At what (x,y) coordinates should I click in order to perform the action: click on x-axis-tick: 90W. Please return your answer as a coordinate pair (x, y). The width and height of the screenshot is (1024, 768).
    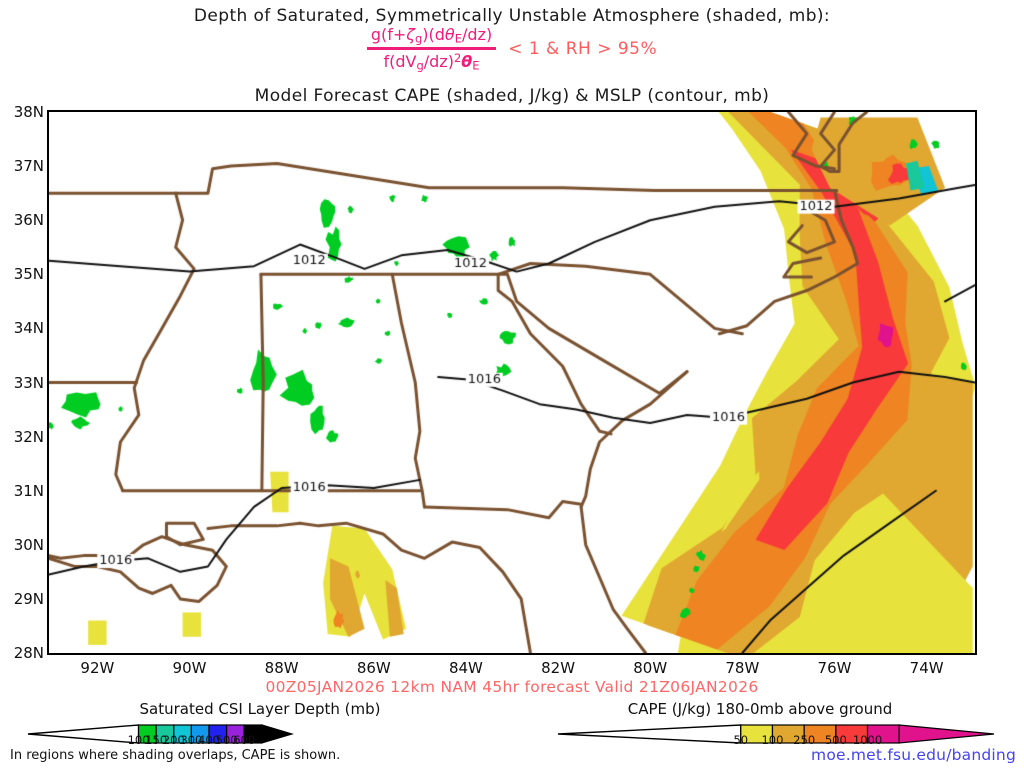
    Looking at the image, I should click on (189, 668).